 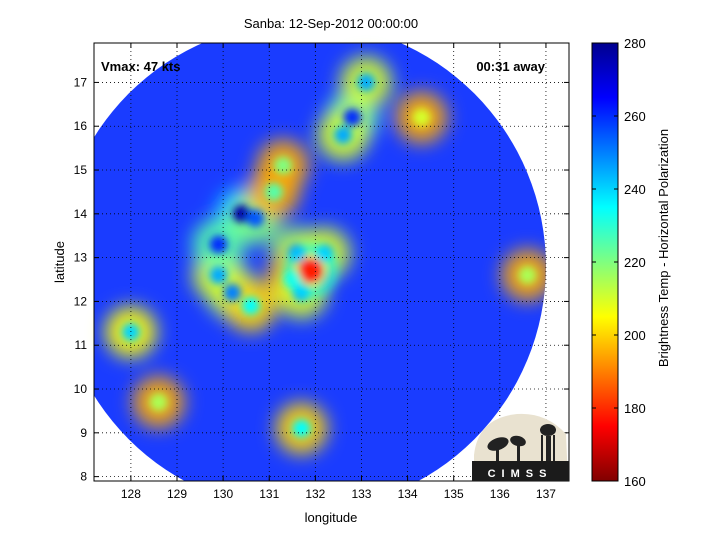 I want to click on colorbar-tick-label: 280, so click(x=635, y=43).